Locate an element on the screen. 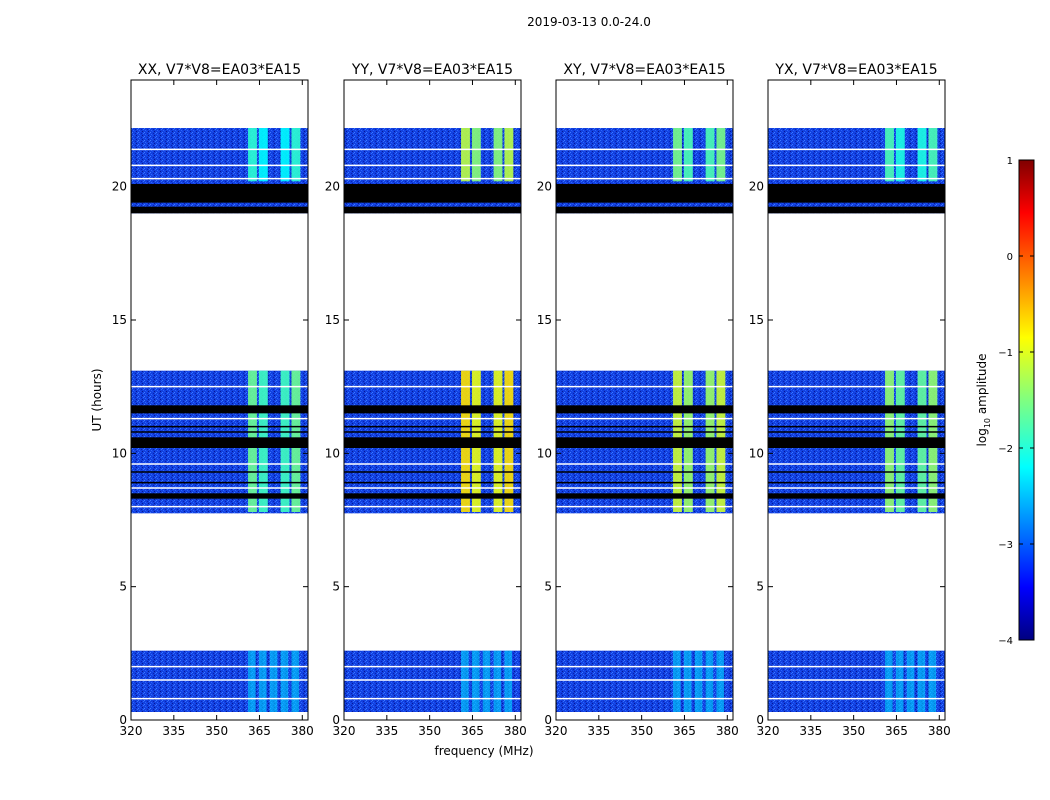  colorbar-label: log10 amplitude is located at coordinates (983, 400).